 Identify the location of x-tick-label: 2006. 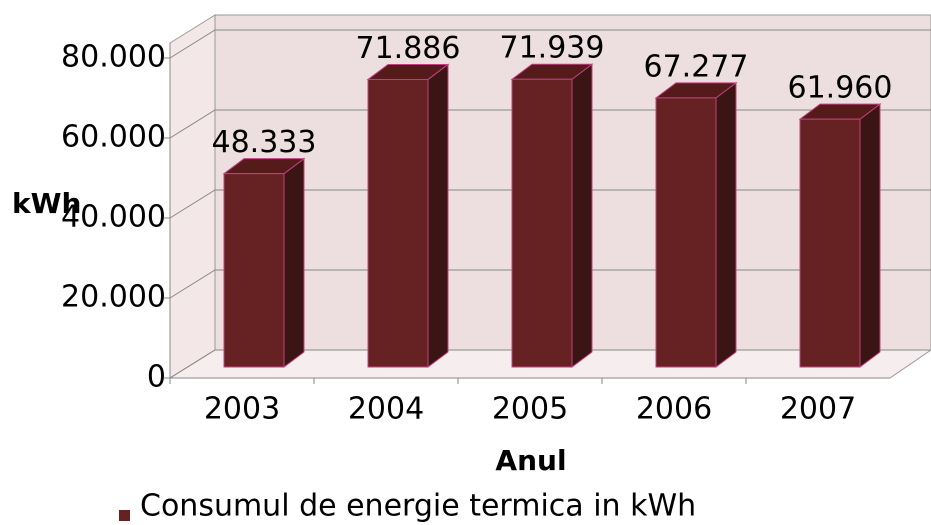
(674, 409).